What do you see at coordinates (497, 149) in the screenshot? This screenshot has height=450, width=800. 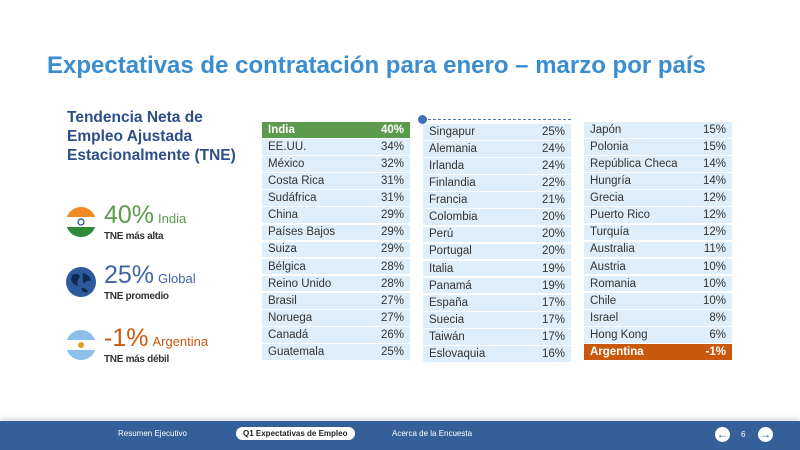 I see `table-row: Alemania 24%` at bounding box center [497, 149].